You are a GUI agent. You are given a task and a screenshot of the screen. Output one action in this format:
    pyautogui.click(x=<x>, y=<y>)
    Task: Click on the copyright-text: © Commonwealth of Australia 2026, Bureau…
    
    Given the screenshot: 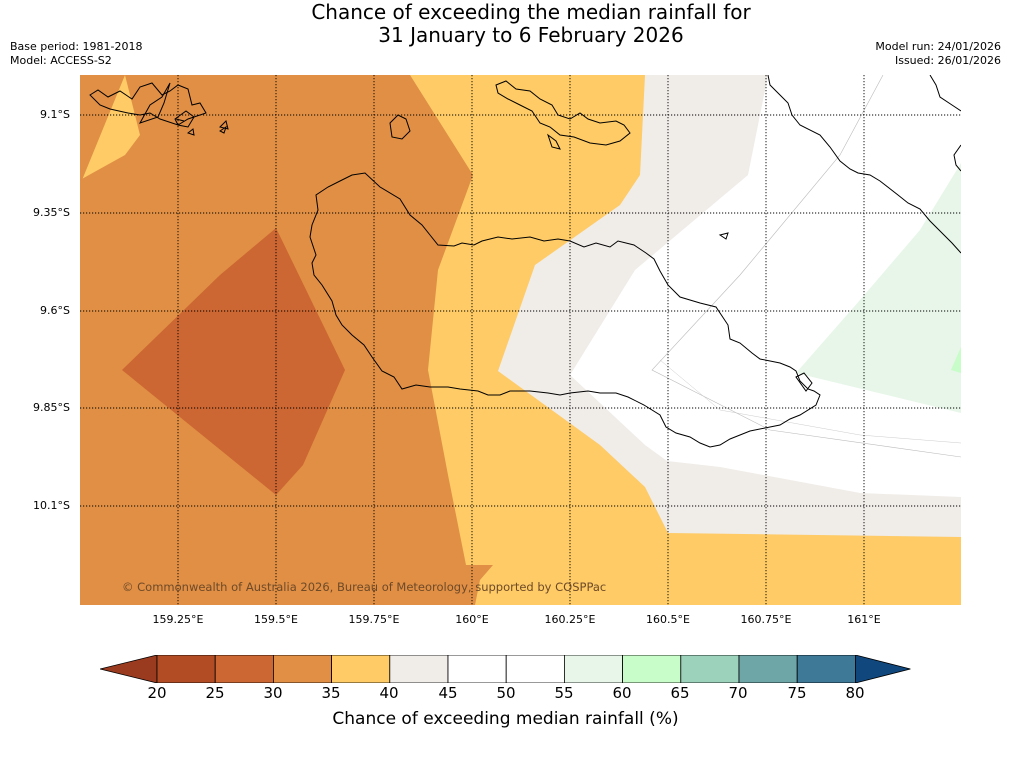 What is the action you would take?
    pyautogui.click(x=364, y=587)
    